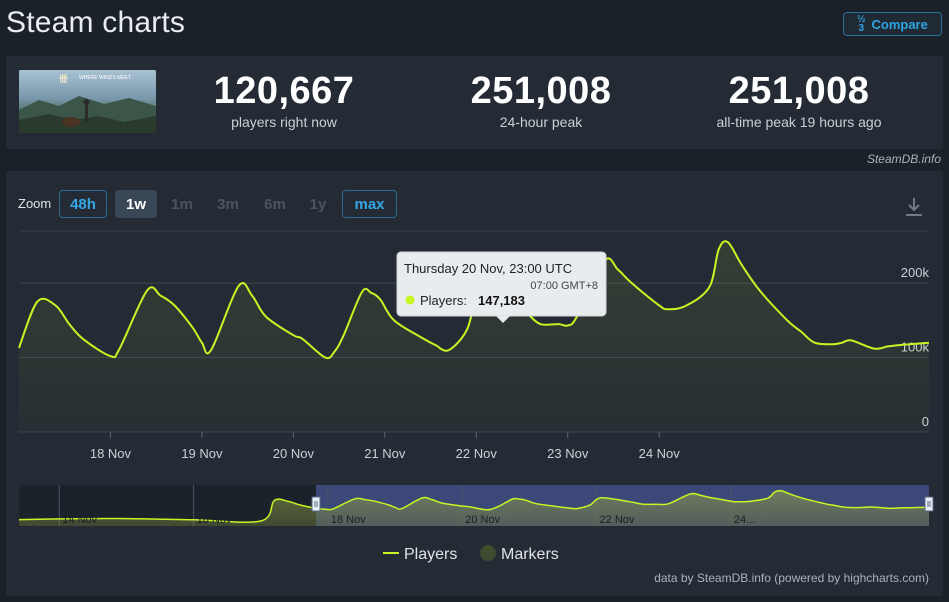 This screenshot has width=949, height=602. Describe the element at coordinates (541, 91) in the screenshot. I see `peak-24h-value: 251,008` at that location.